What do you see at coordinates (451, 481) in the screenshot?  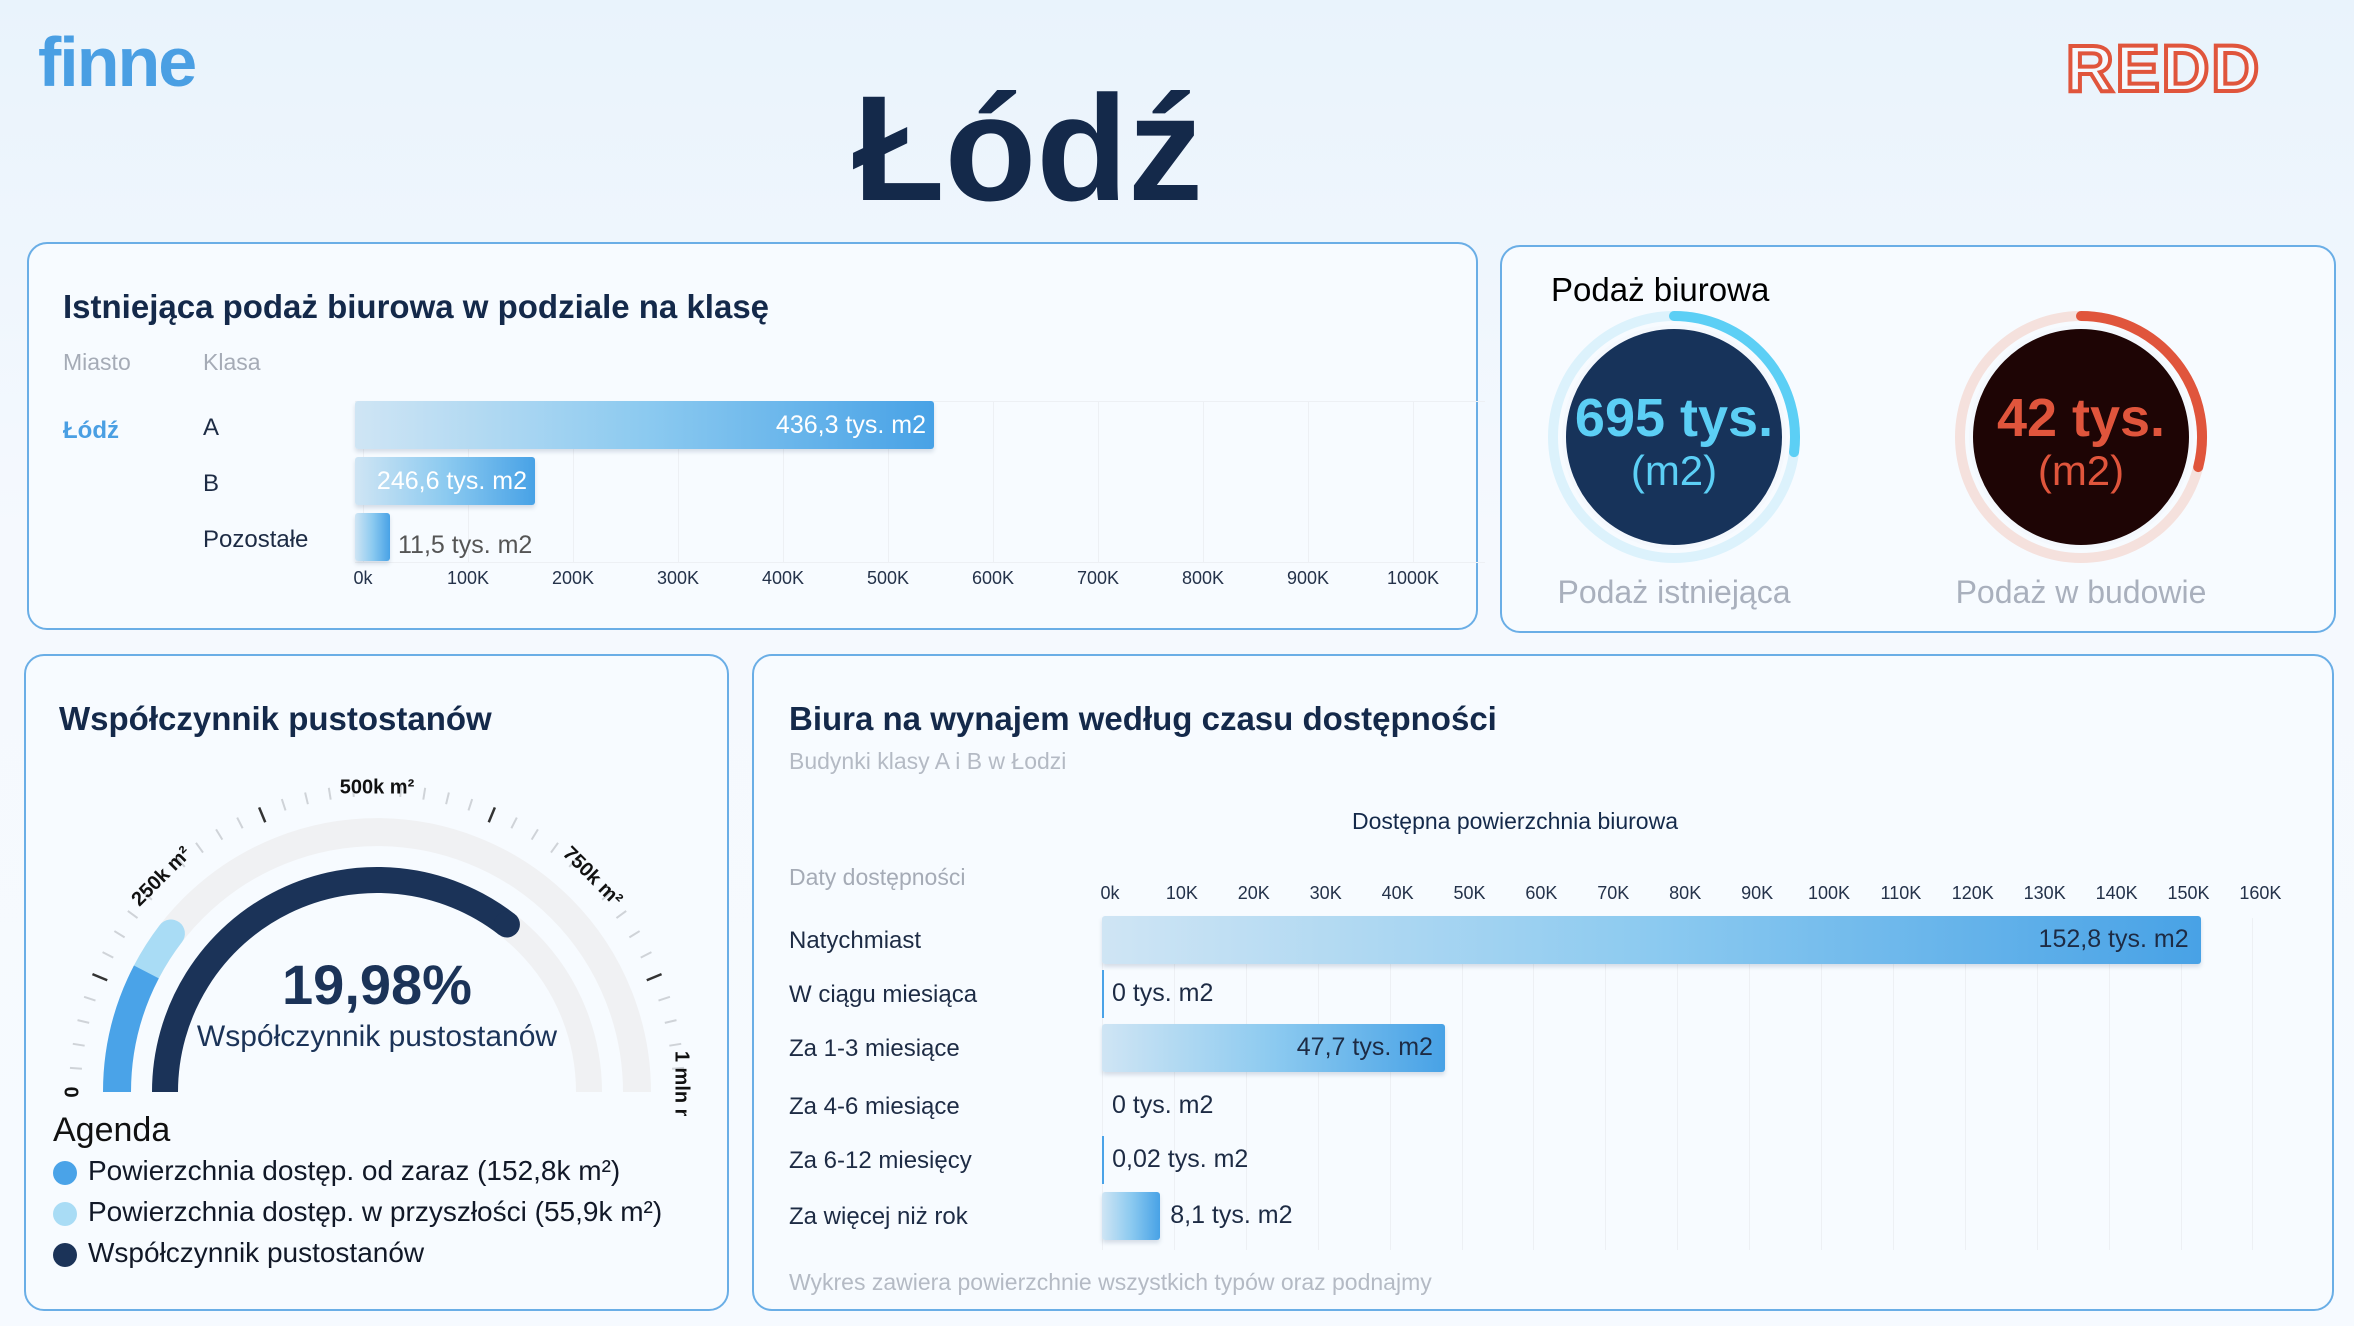 I see `bar-value-label: 246,6 tys. m2` at bounding box center [451, 481].